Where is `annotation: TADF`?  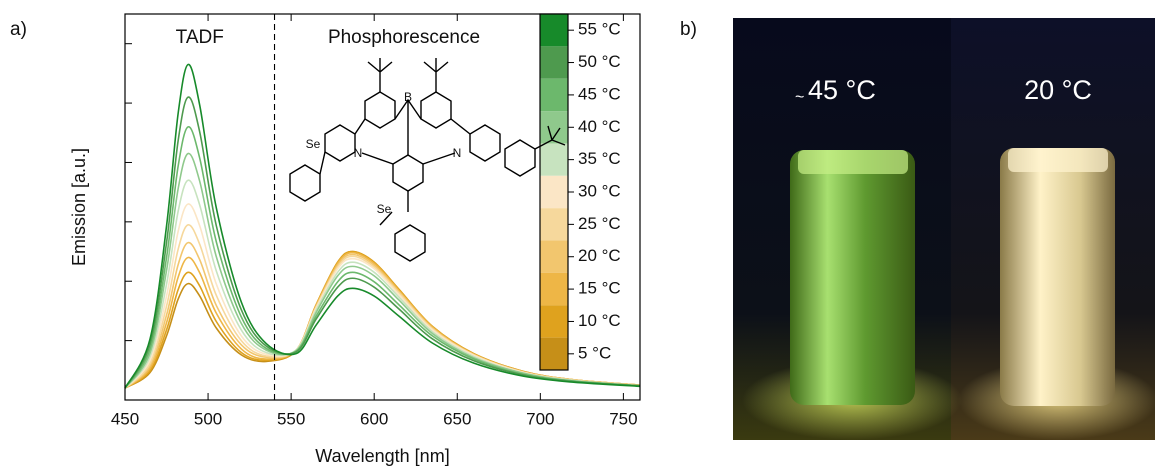 annotation: TADF is located at coordinates (200, 37).